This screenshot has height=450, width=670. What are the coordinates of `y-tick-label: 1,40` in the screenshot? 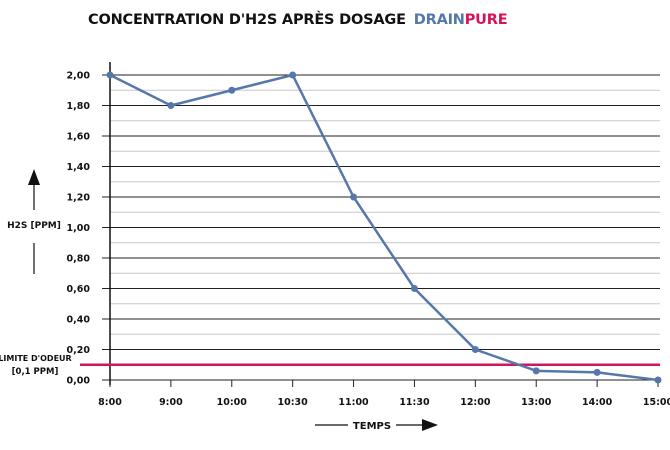 It's located at (79, 167).